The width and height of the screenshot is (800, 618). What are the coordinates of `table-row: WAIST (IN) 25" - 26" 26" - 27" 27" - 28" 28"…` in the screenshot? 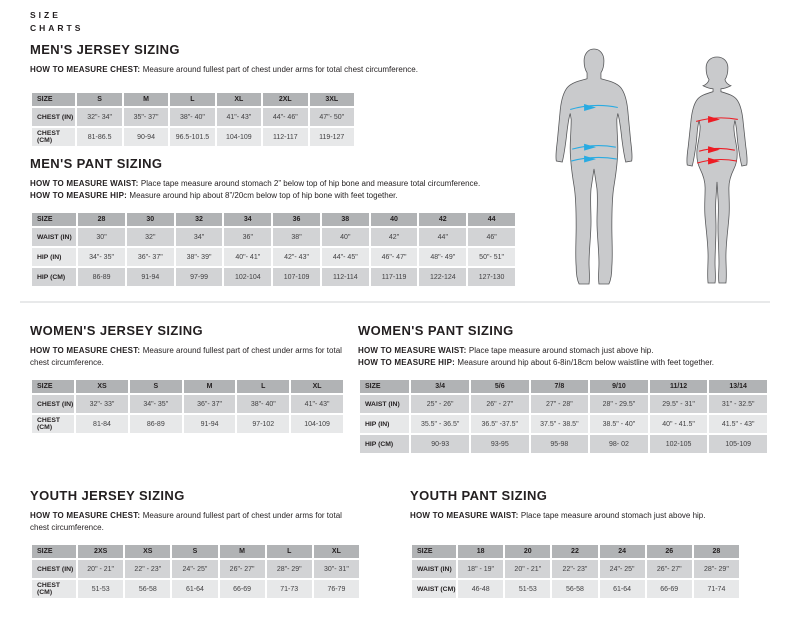 It's located at (563, 404).